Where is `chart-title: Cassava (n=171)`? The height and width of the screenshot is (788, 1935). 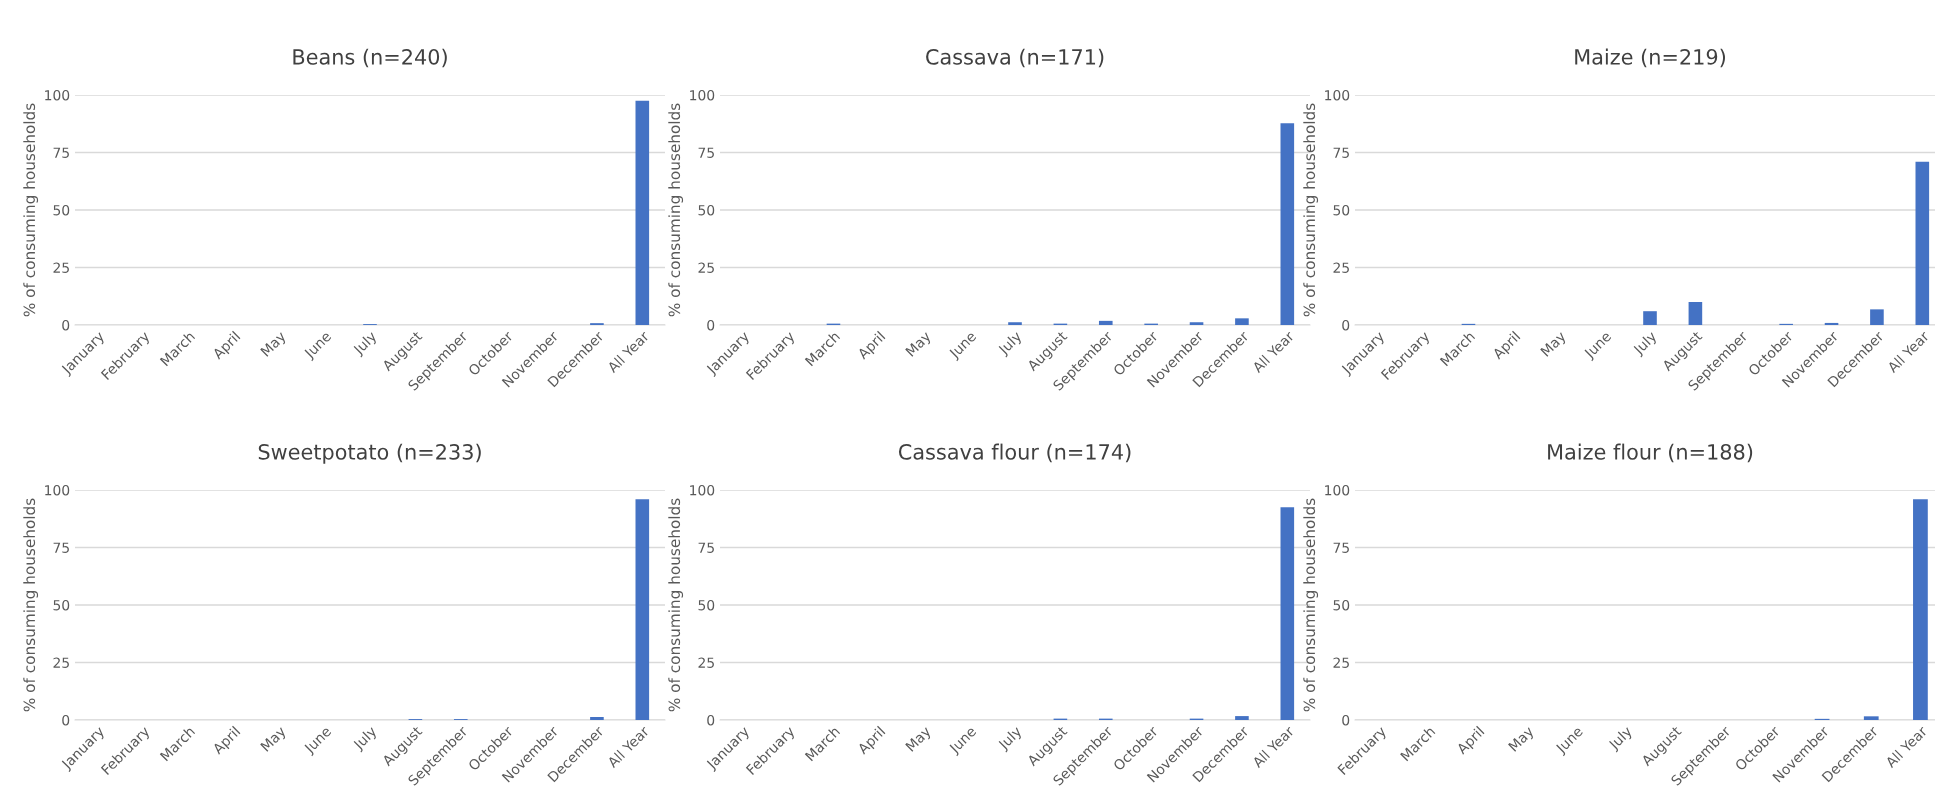
chart-title: Cassava (n=171) is located at coordinates (1015, 58).